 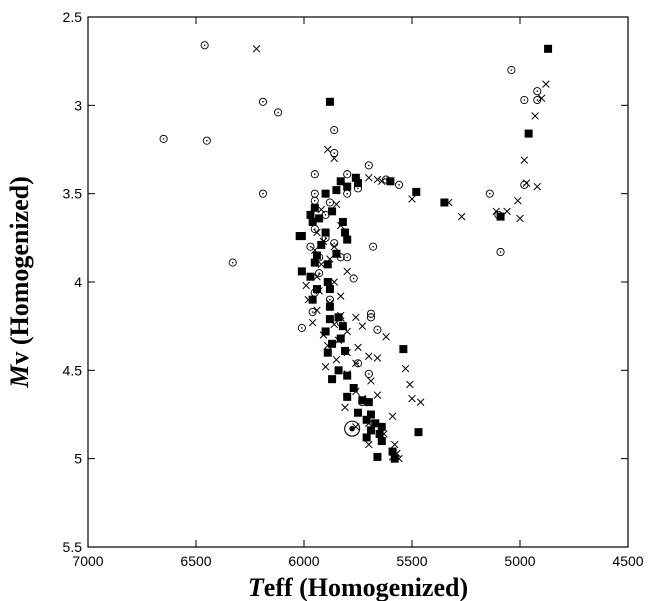 What do you see at coordinates (19, 270) in the screenshot?
I see `y-axis-title-rest: v (Homogenized)` at bounding box center [19, 270].